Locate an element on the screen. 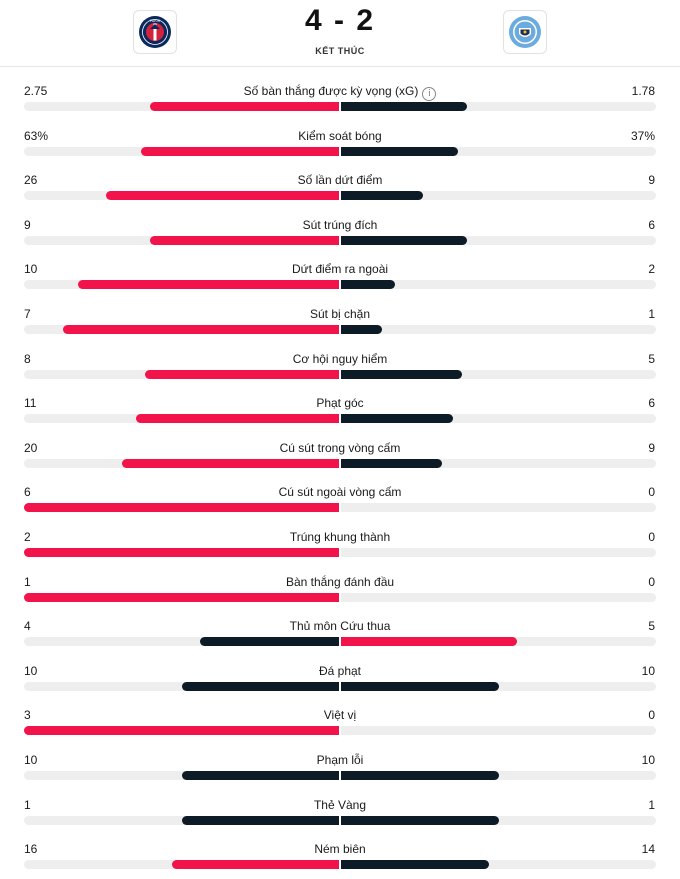 The height and width of the screenshot is (879, 680). stat-label-text: Cơ hội nguy hiểm is located at coordinates (340, 358).